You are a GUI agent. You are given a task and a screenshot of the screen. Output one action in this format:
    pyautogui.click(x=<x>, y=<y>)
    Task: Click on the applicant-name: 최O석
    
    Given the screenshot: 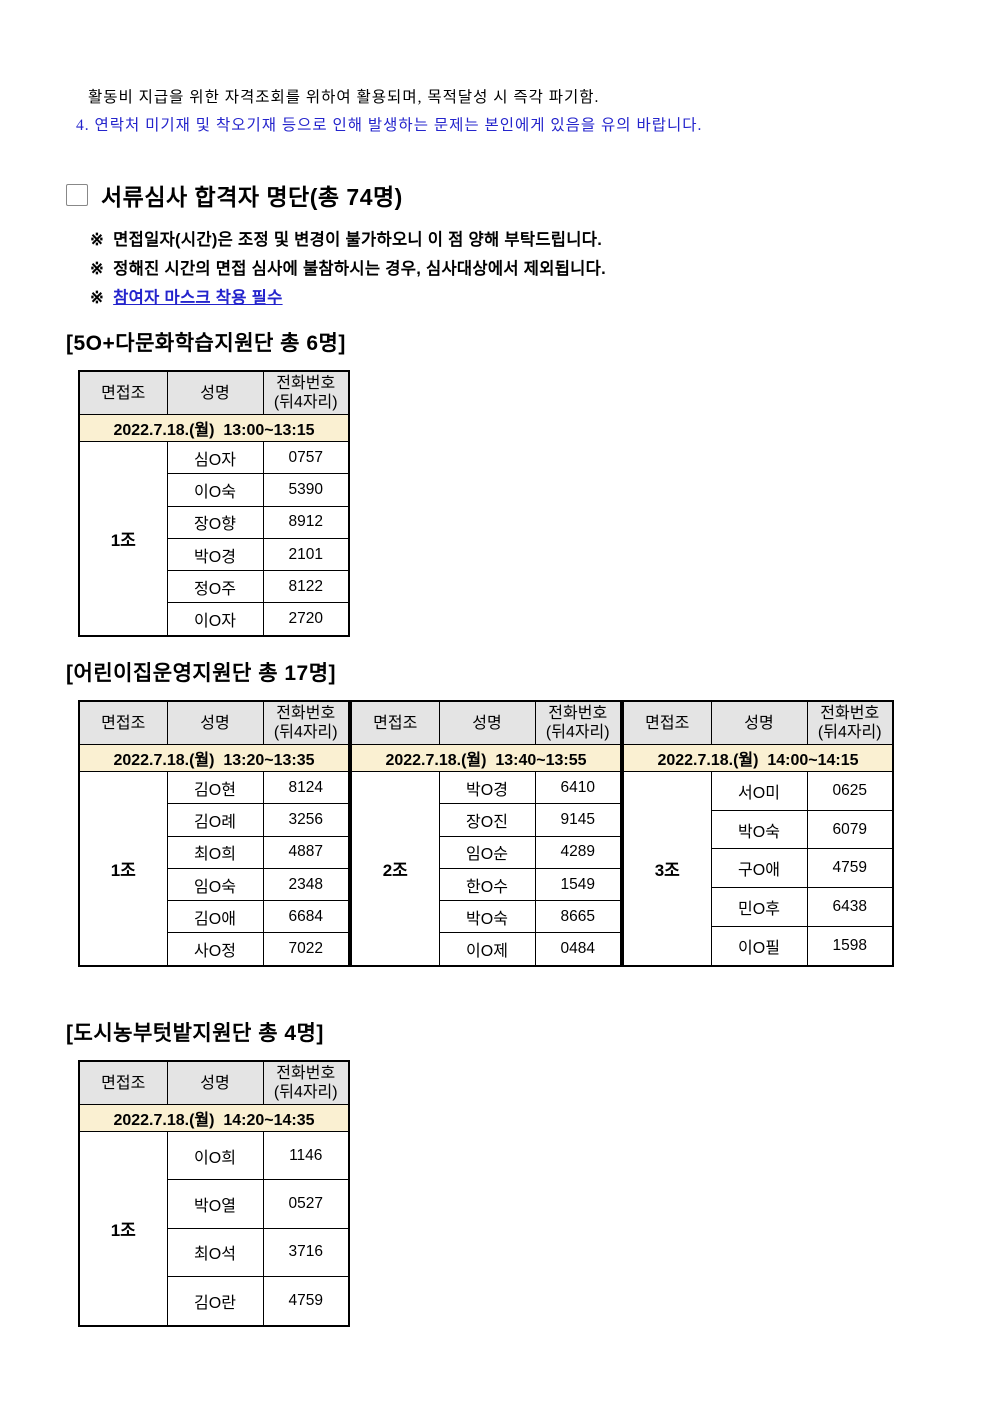 What is the action you would take?
    pyautogui.click(x=215, y=1252)
    